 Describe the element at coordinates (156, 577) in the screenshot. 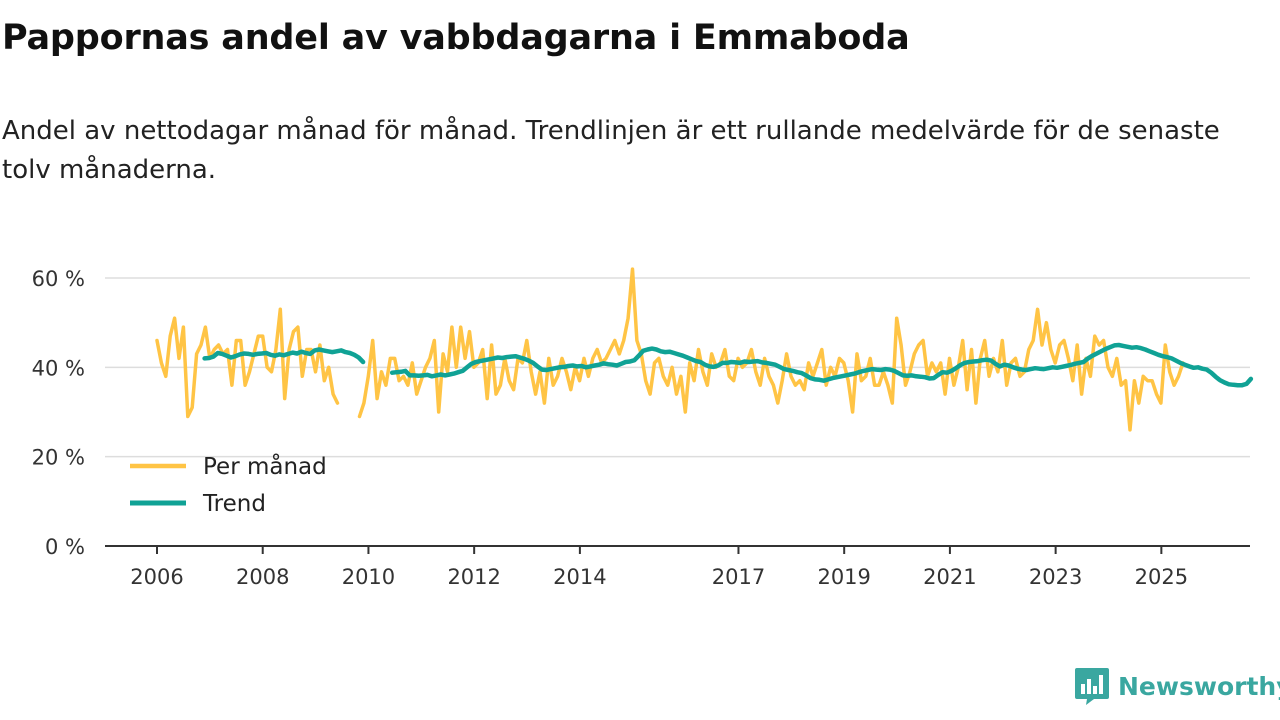

I see `x-tick-label: 2006` at that location.